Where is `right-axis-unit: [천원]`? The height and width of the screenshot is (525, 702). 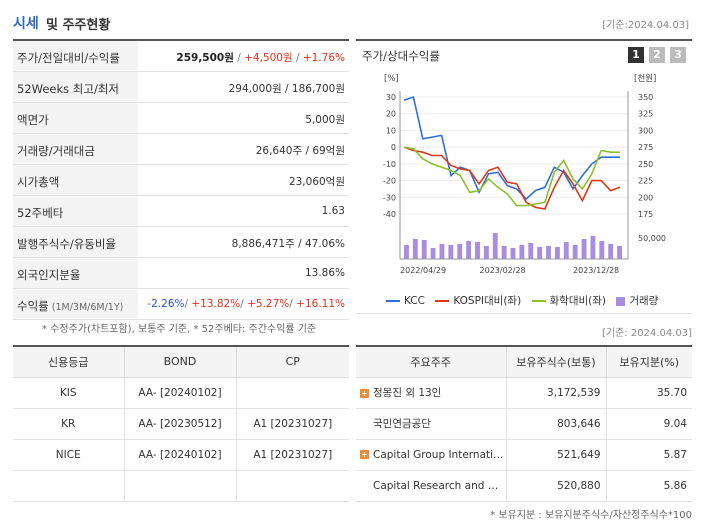
right-axis-unit: [천원] is located at coordinates (645, 78).